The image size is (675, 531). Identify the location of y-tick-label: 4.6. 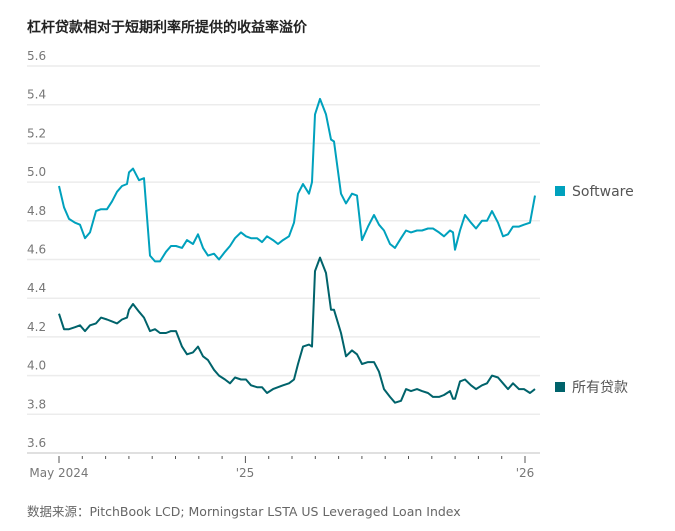
(36, 250).